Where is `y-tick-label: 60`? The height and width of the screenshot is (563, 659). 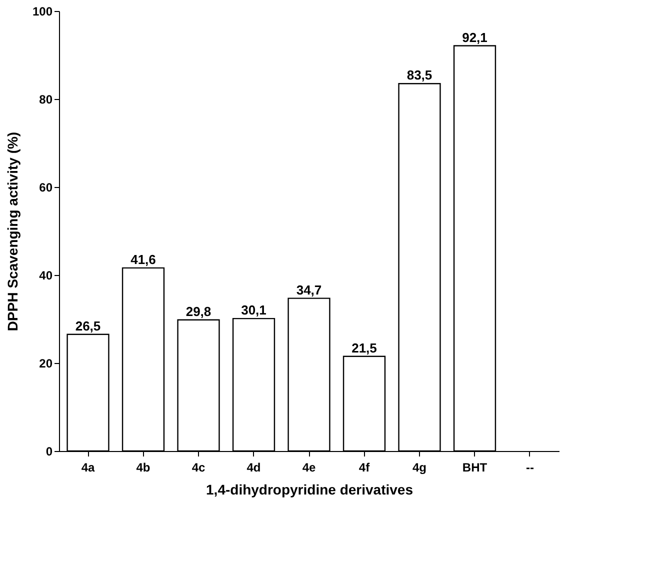
y-tick-label: 60 is located at coordinates (46, 187).